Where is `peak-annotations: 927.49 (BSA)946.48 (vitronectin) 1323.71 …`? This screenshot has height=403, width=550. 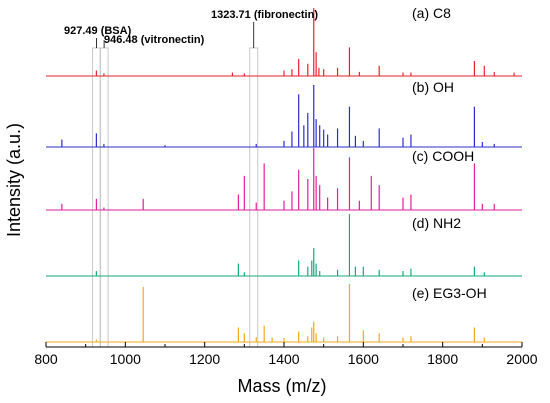
peak-annotations: 927.49 (BSA)946.48 (vitronectin) 1323.71 … is located at coordinates (191, 28).